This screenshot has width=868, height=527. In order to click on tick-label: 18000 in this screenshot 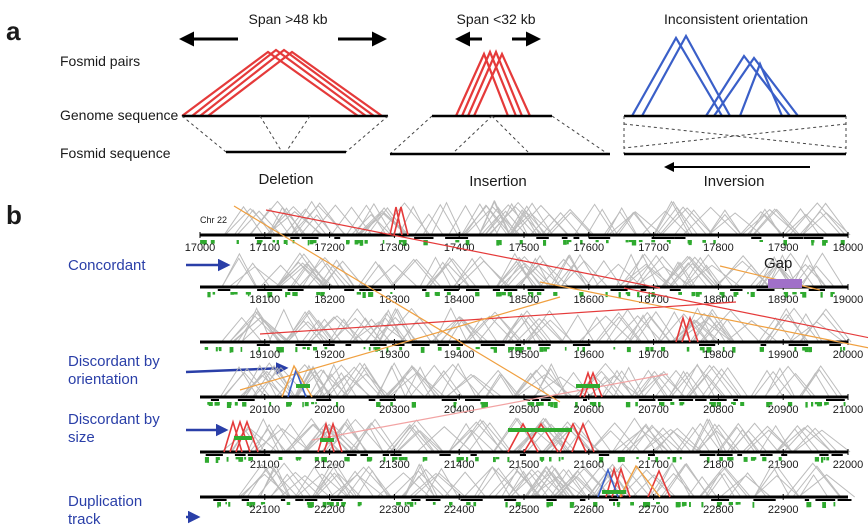, I will do `click(848, 248)`.